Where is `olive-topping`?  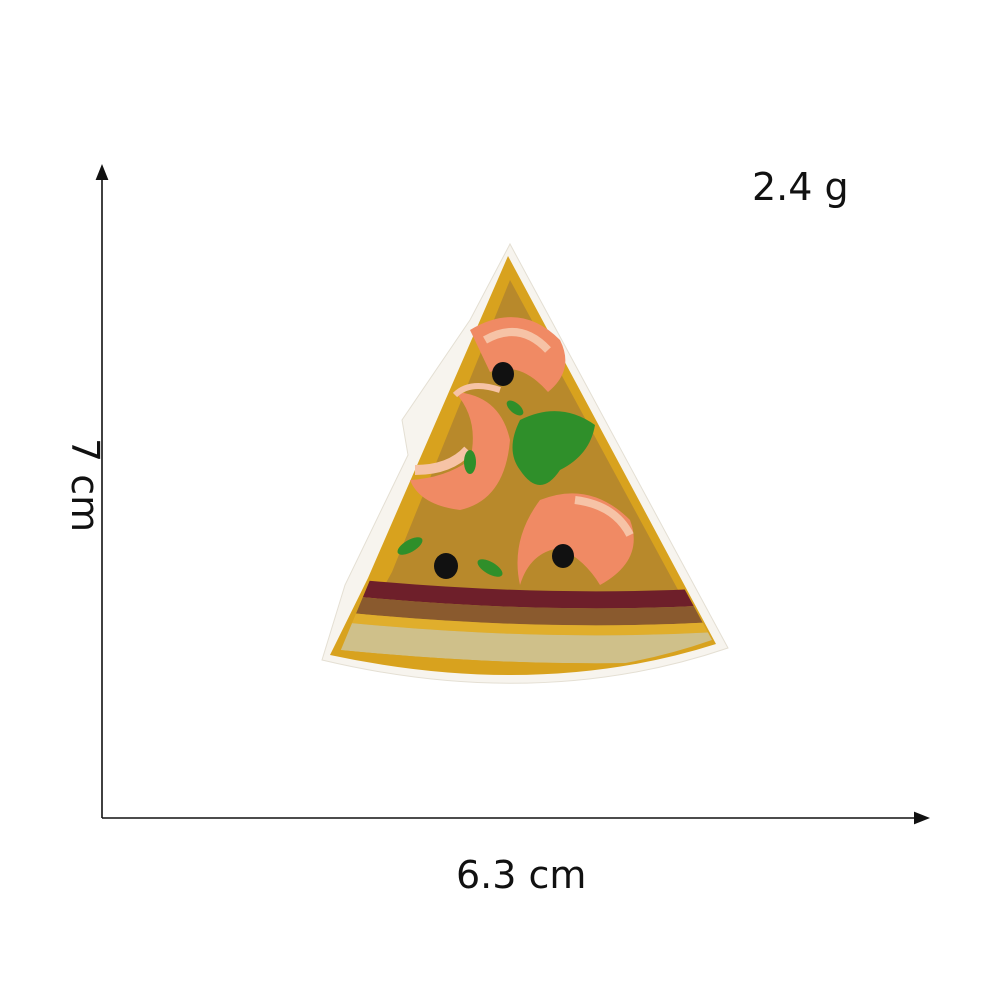
olive-topping is located at coordinates (504, 470).